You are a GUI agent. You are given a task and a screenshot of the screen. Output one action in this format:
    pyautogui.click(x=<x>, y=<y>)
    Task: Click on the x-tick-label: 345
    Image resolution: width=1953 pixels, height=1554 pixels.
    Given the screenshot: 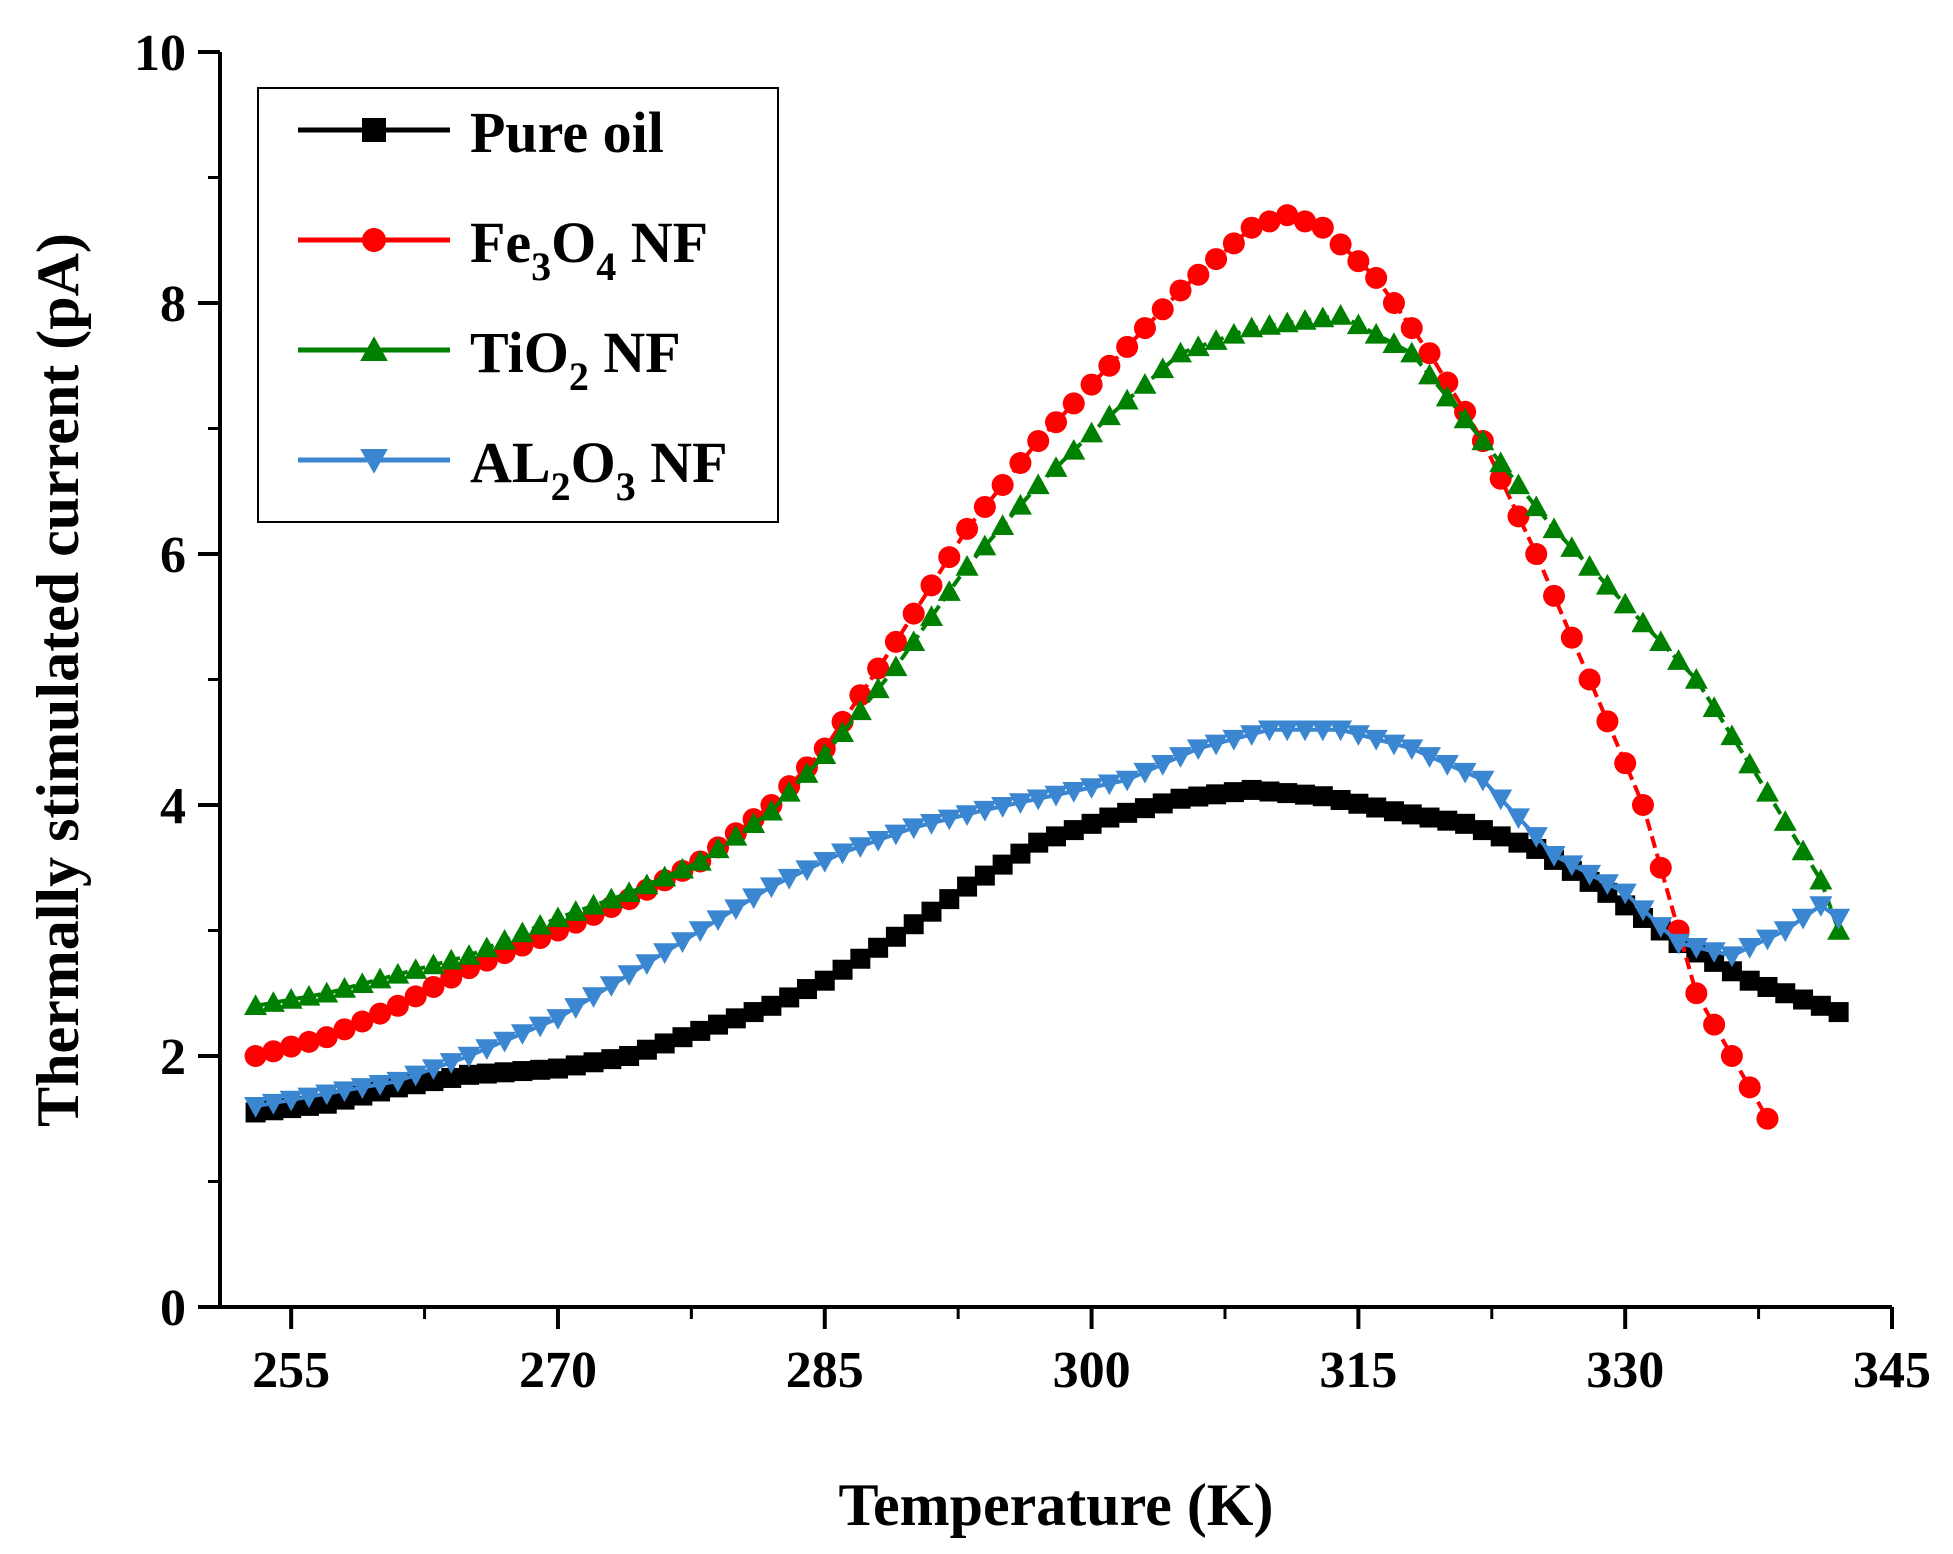 What is the action you would take?
    pyautogui.click(x=1892, y=1370)
    